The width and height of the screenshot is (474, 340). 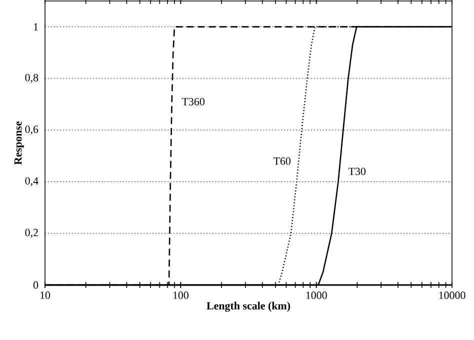 What do you see at coordinates (35, 285) in the screenshot?
I see `y-tick-label: 0` at bounding box center [35, 285].